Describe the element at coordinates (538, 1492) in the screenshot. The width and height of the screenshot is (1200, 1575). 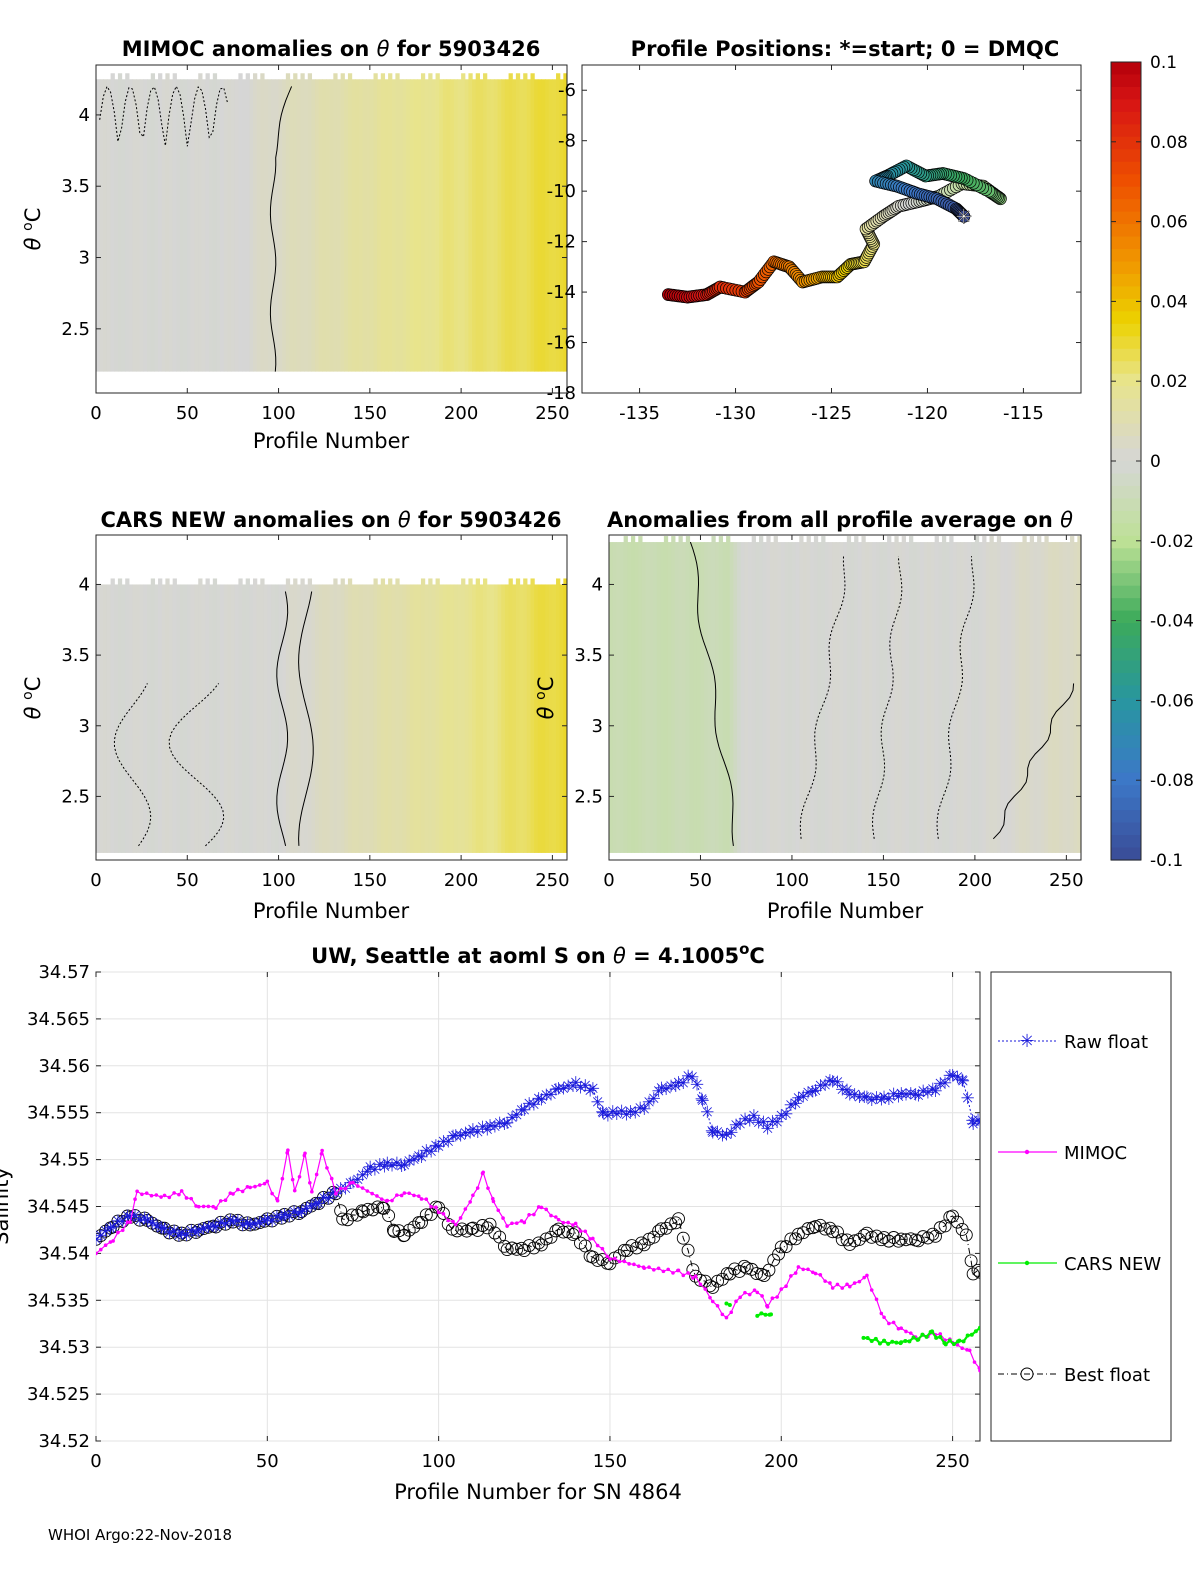
I see `salinity-xlabel: Profile Number for SN 4864` at that location.